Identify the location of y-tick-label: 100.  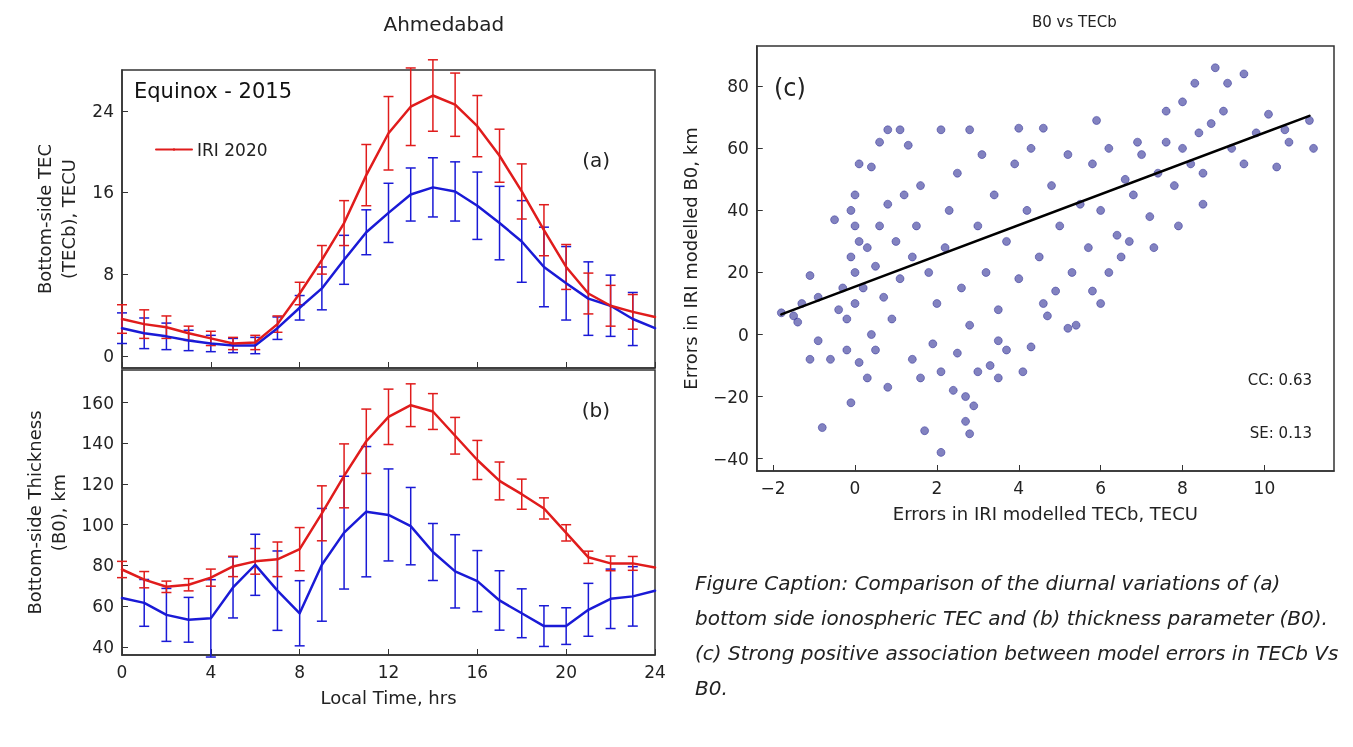
(97, 524).